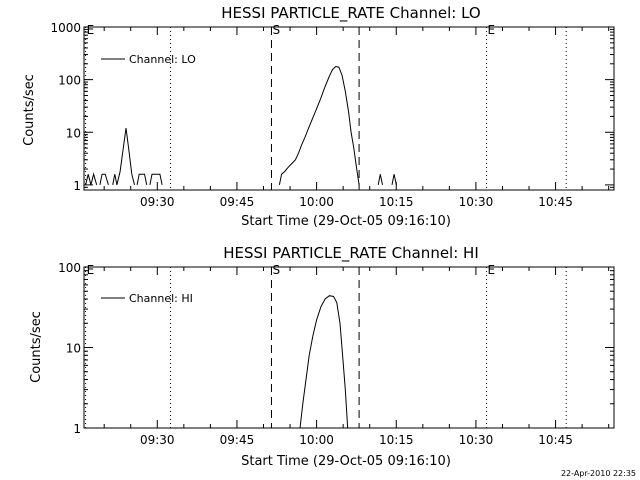 Image resolution: width=640 pixels, height=480 pixels. Describe the element at coordinates (396, 440) in the screenshot. I see `x-tick-label-hi: 10:15` at that location.